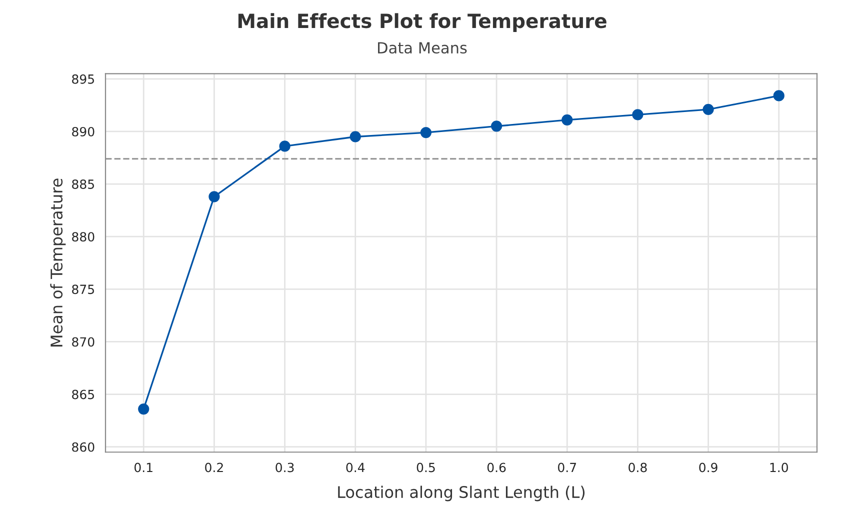 This screenshot has width=844, height=508. What do you see at coordinates (58, 262) in the screenshot?
I see `y-axis-title: Mean of Temperature` at bounding box center [58, 262].